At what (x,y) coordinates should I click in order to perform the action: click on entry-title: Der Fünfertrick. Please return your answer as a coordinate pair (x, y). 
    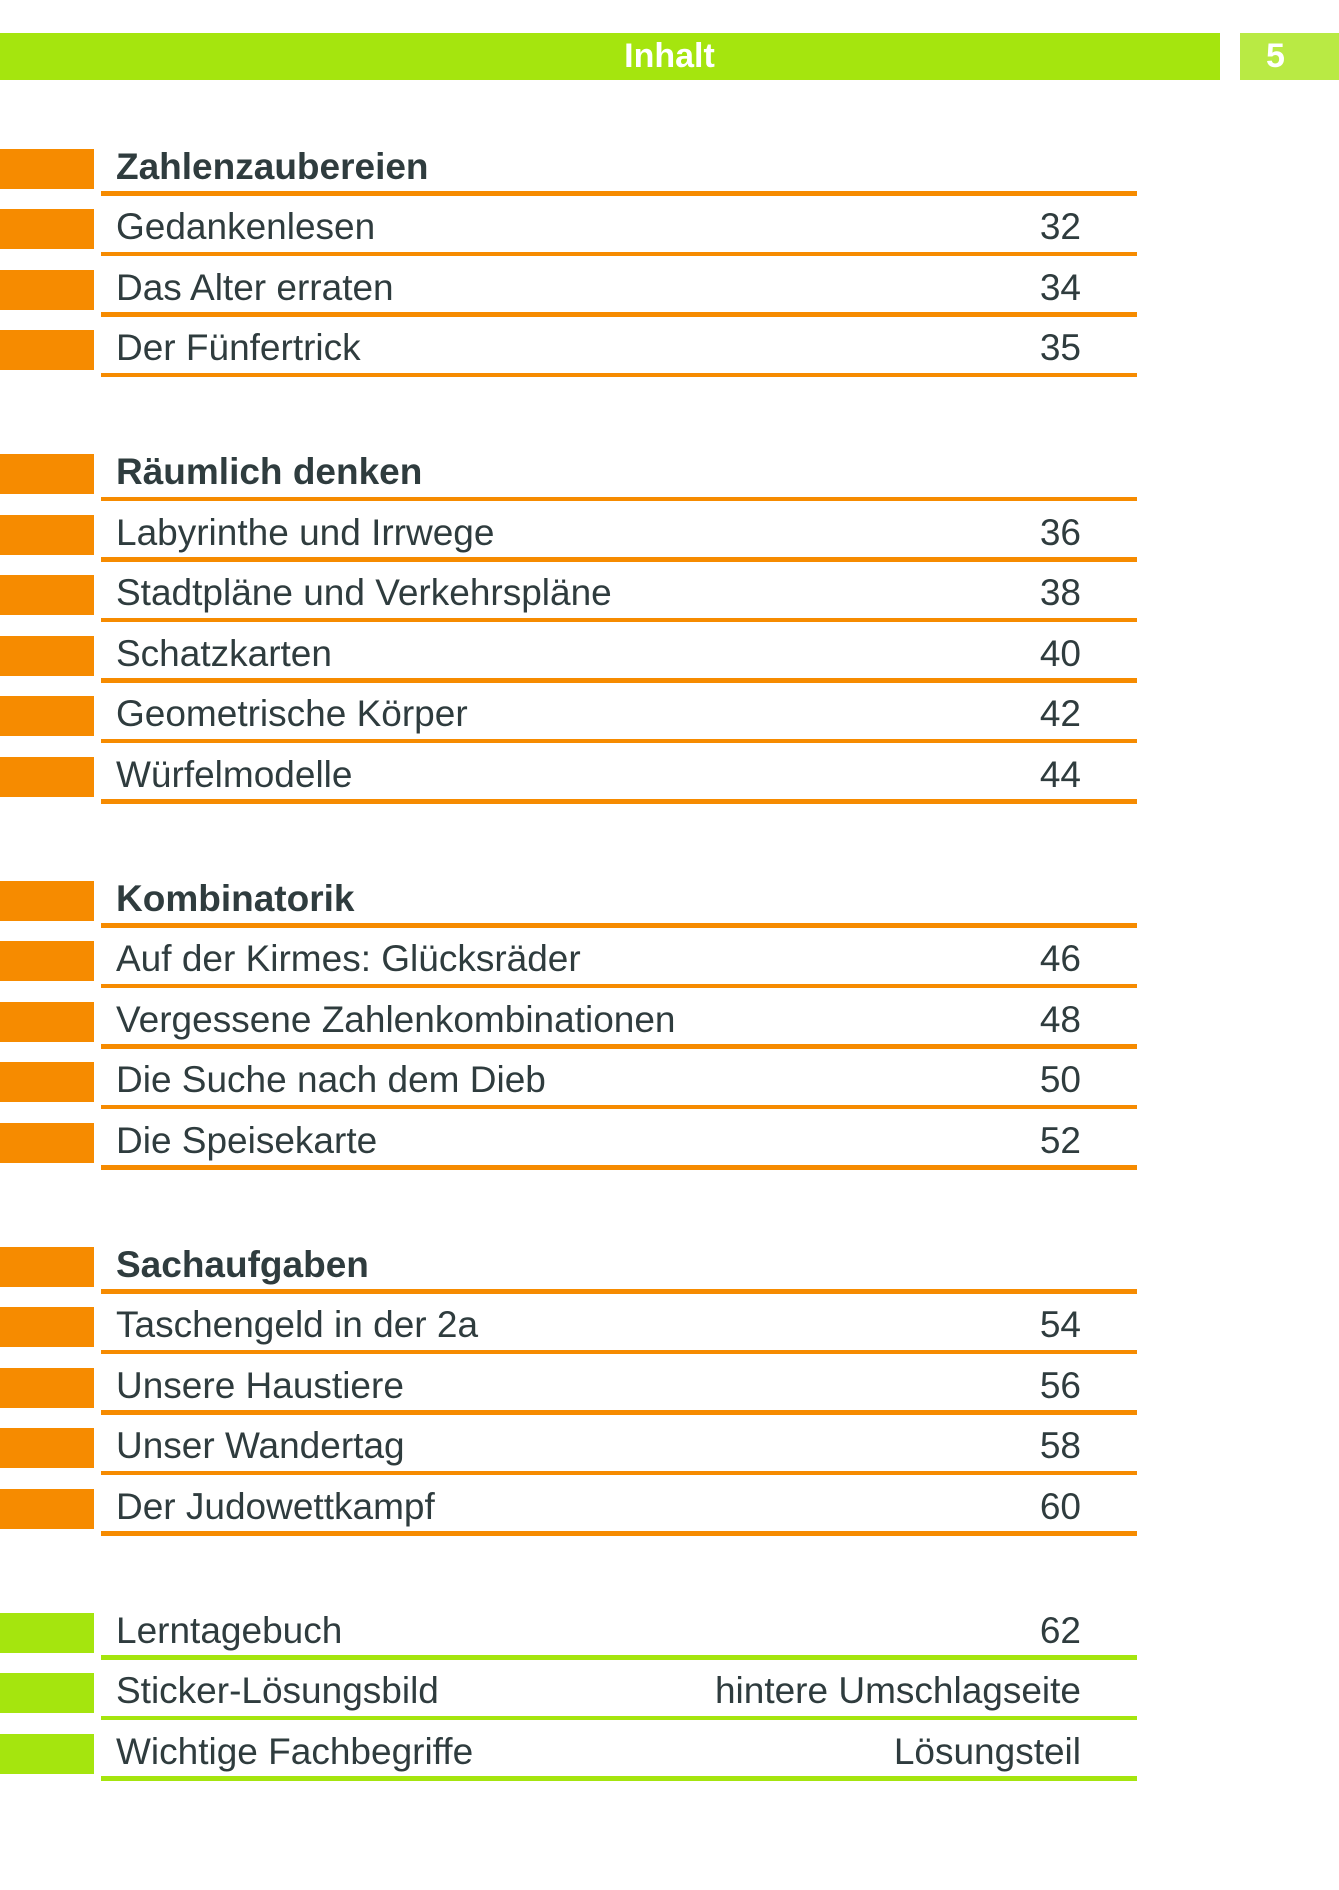
    Looking at the image, I should click on (238, 347).